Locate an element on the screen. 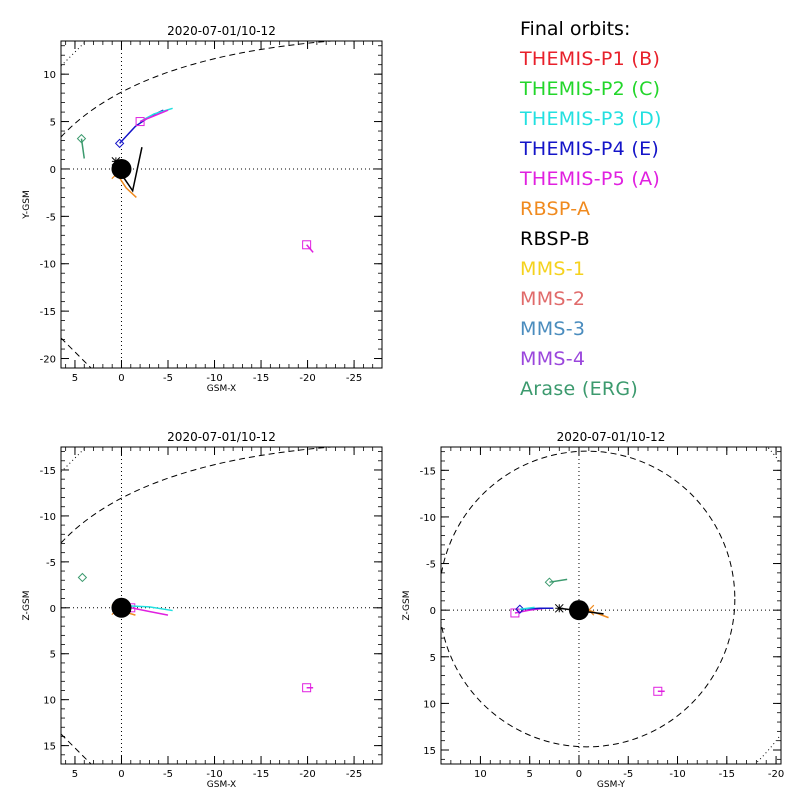 The image size is (800, 800). x-axis-label: GSM-Y is located at coordinates (611, 785).